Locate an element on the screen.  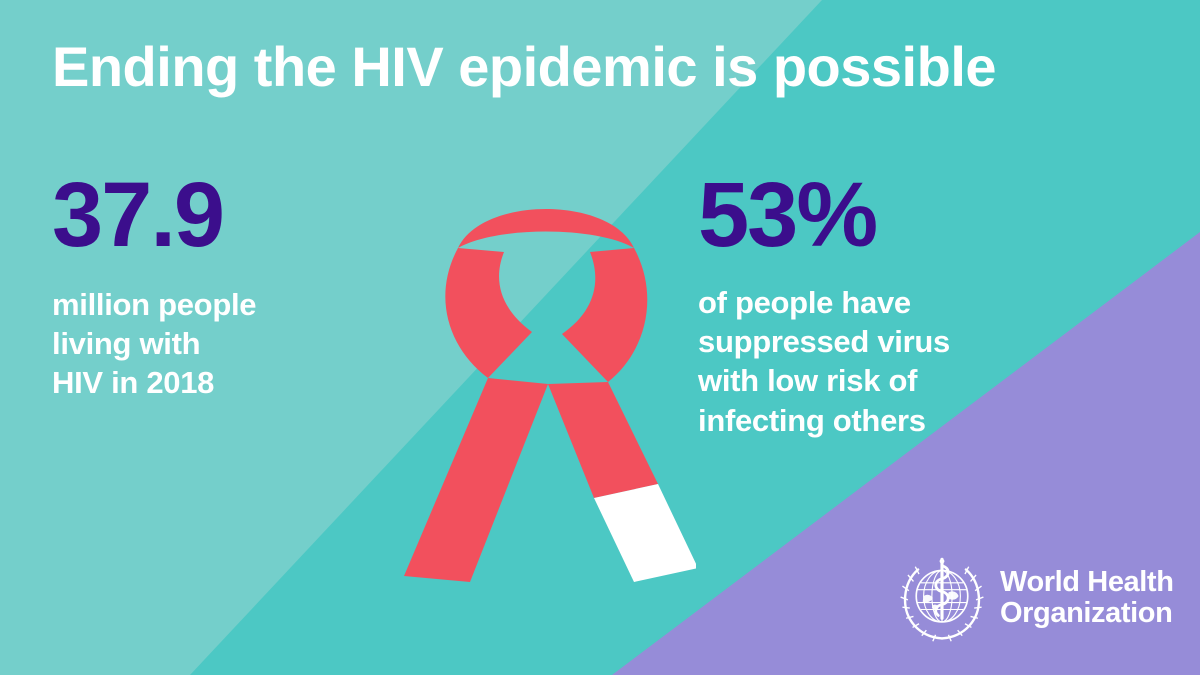
stat-right-caption-line-4: infecting others is located at coordinates (812, 420).